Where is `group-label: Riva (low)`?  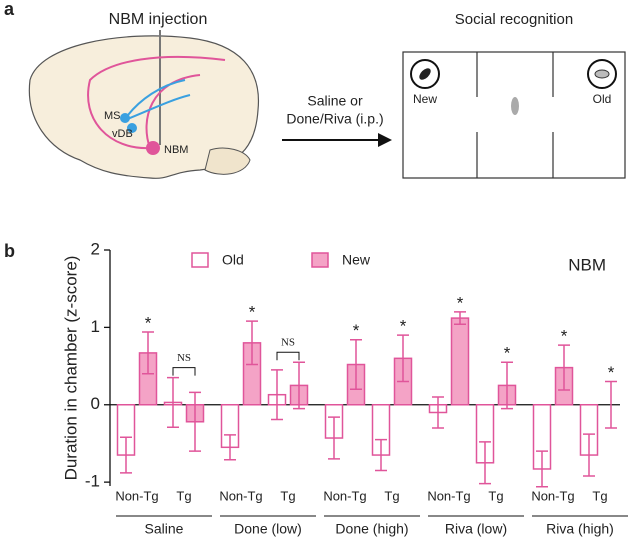
group-label: Riva (low) is located at coordinates (476, 529).